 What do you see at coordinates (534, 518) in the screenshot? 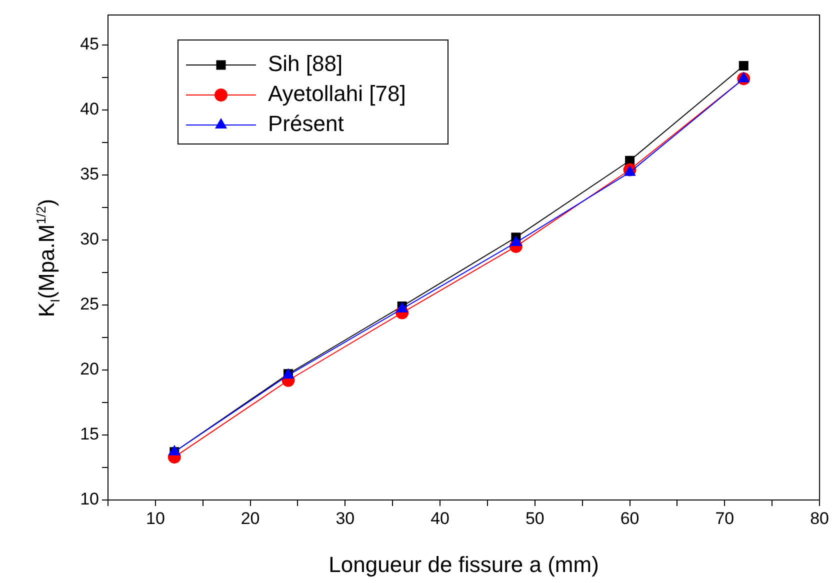
I see `x-tick-label: 50` at bounding box center [534, 518].